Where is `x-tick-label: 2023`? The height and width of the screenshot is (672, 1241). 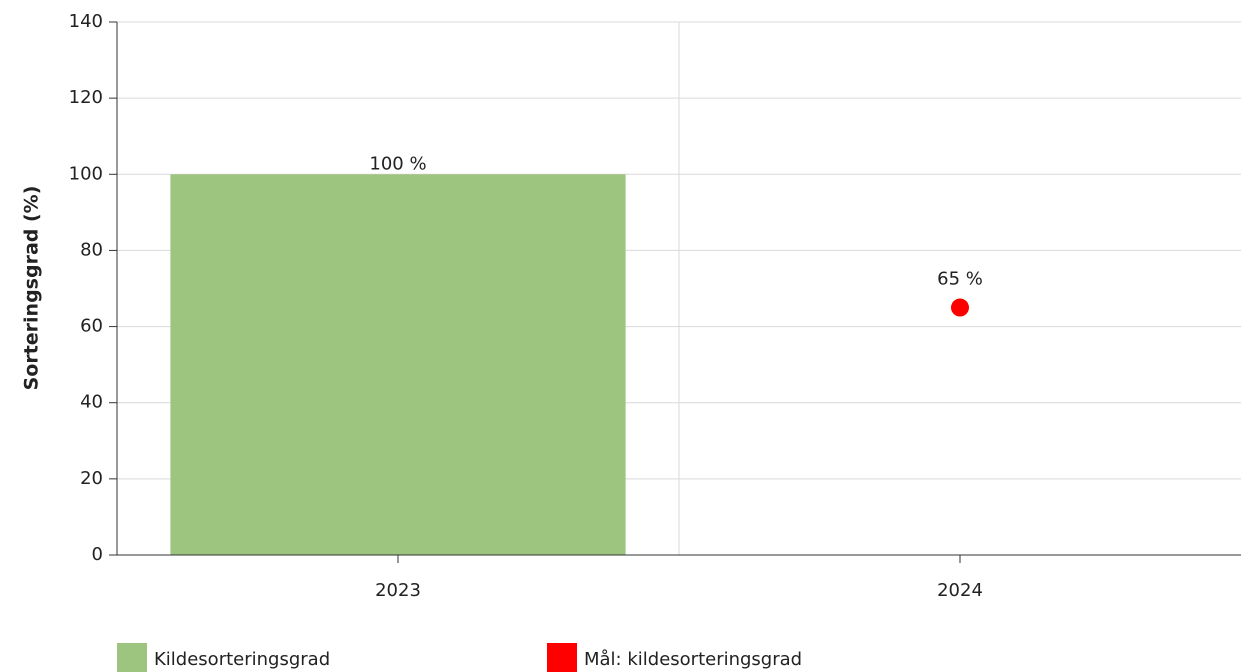
x-tick-label: 2023 is located at coordinates (398, 590).